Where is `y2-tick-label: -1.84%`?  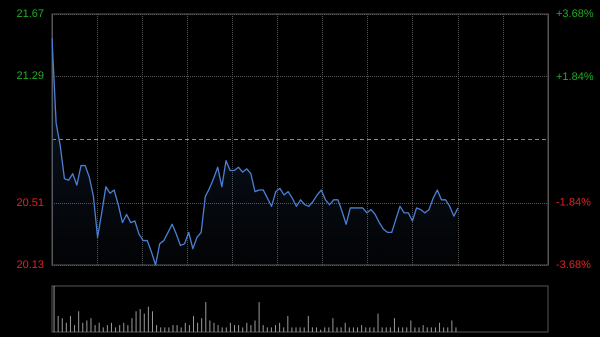 y2-tick-label: -1.84% is located at coordinates (574, 202).